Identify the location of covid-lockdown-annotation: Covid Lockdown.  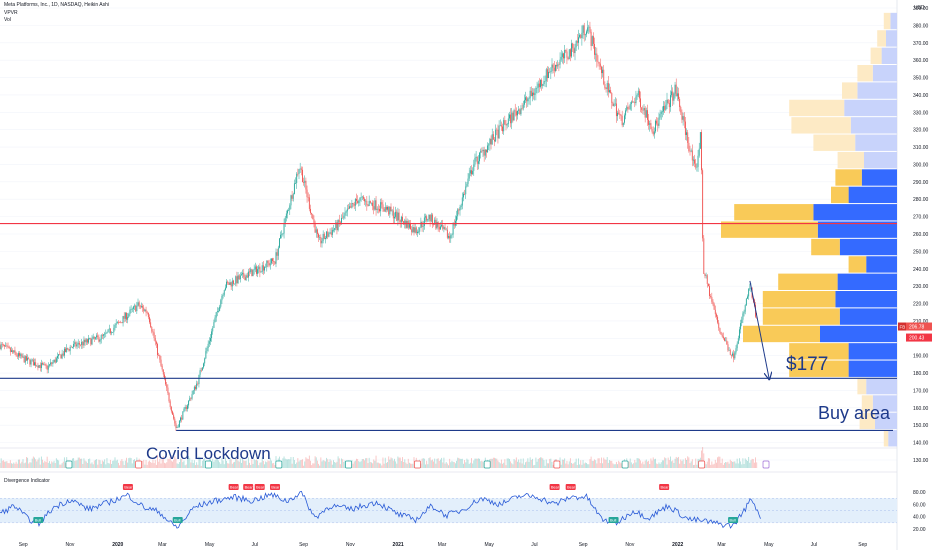
(208, 453).